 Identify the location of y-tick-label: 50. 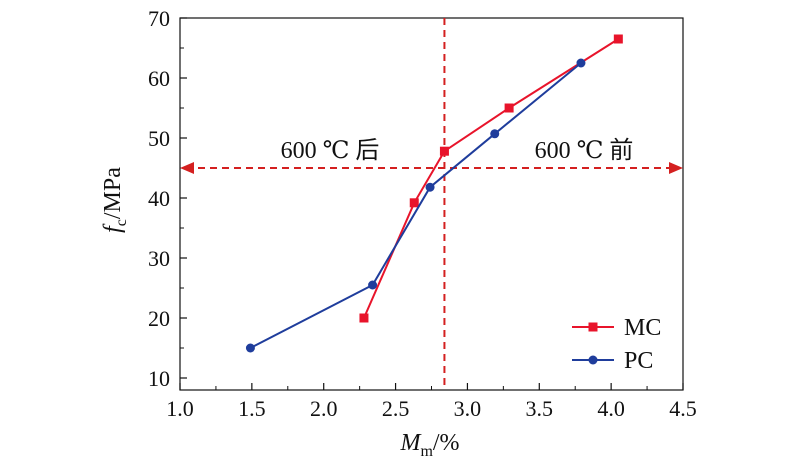
(159, 138).